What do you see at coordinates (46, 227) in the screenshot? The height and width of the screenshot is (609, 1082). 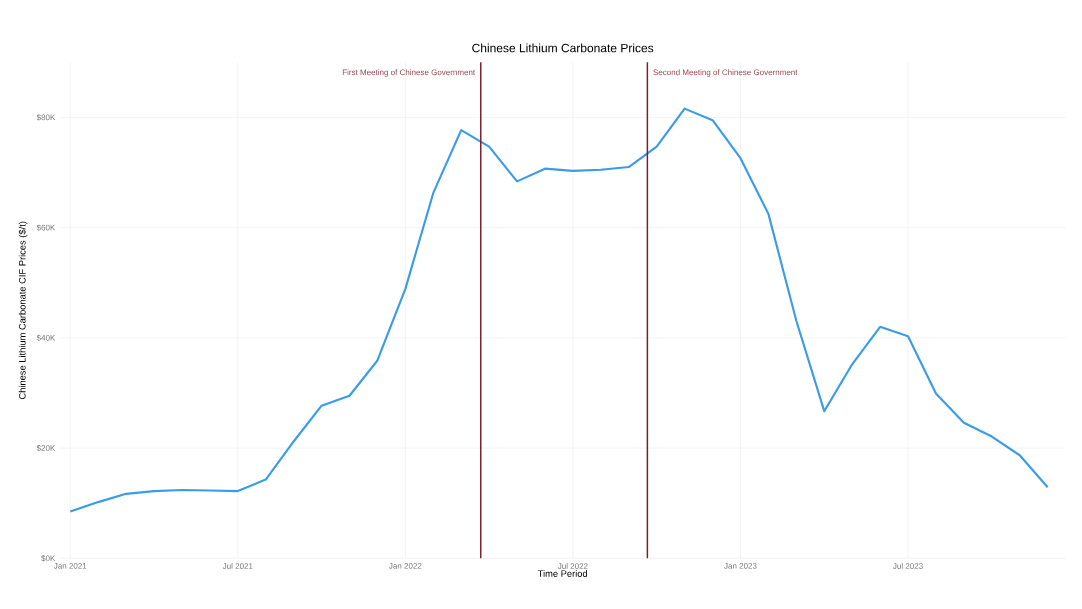 I see `y-tick-label: $60K` at bounding box center [46, 227].